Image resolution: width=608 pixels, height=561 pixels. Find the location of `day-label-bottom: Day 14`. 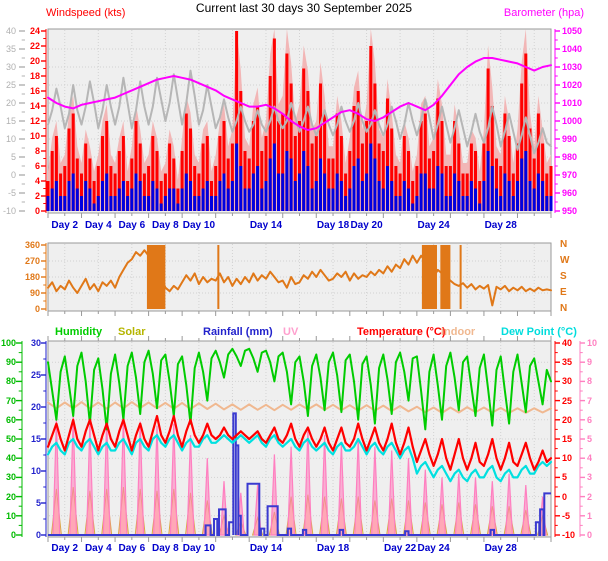

day-label-bottom: Day 14 is located at coordinates (266, 548).